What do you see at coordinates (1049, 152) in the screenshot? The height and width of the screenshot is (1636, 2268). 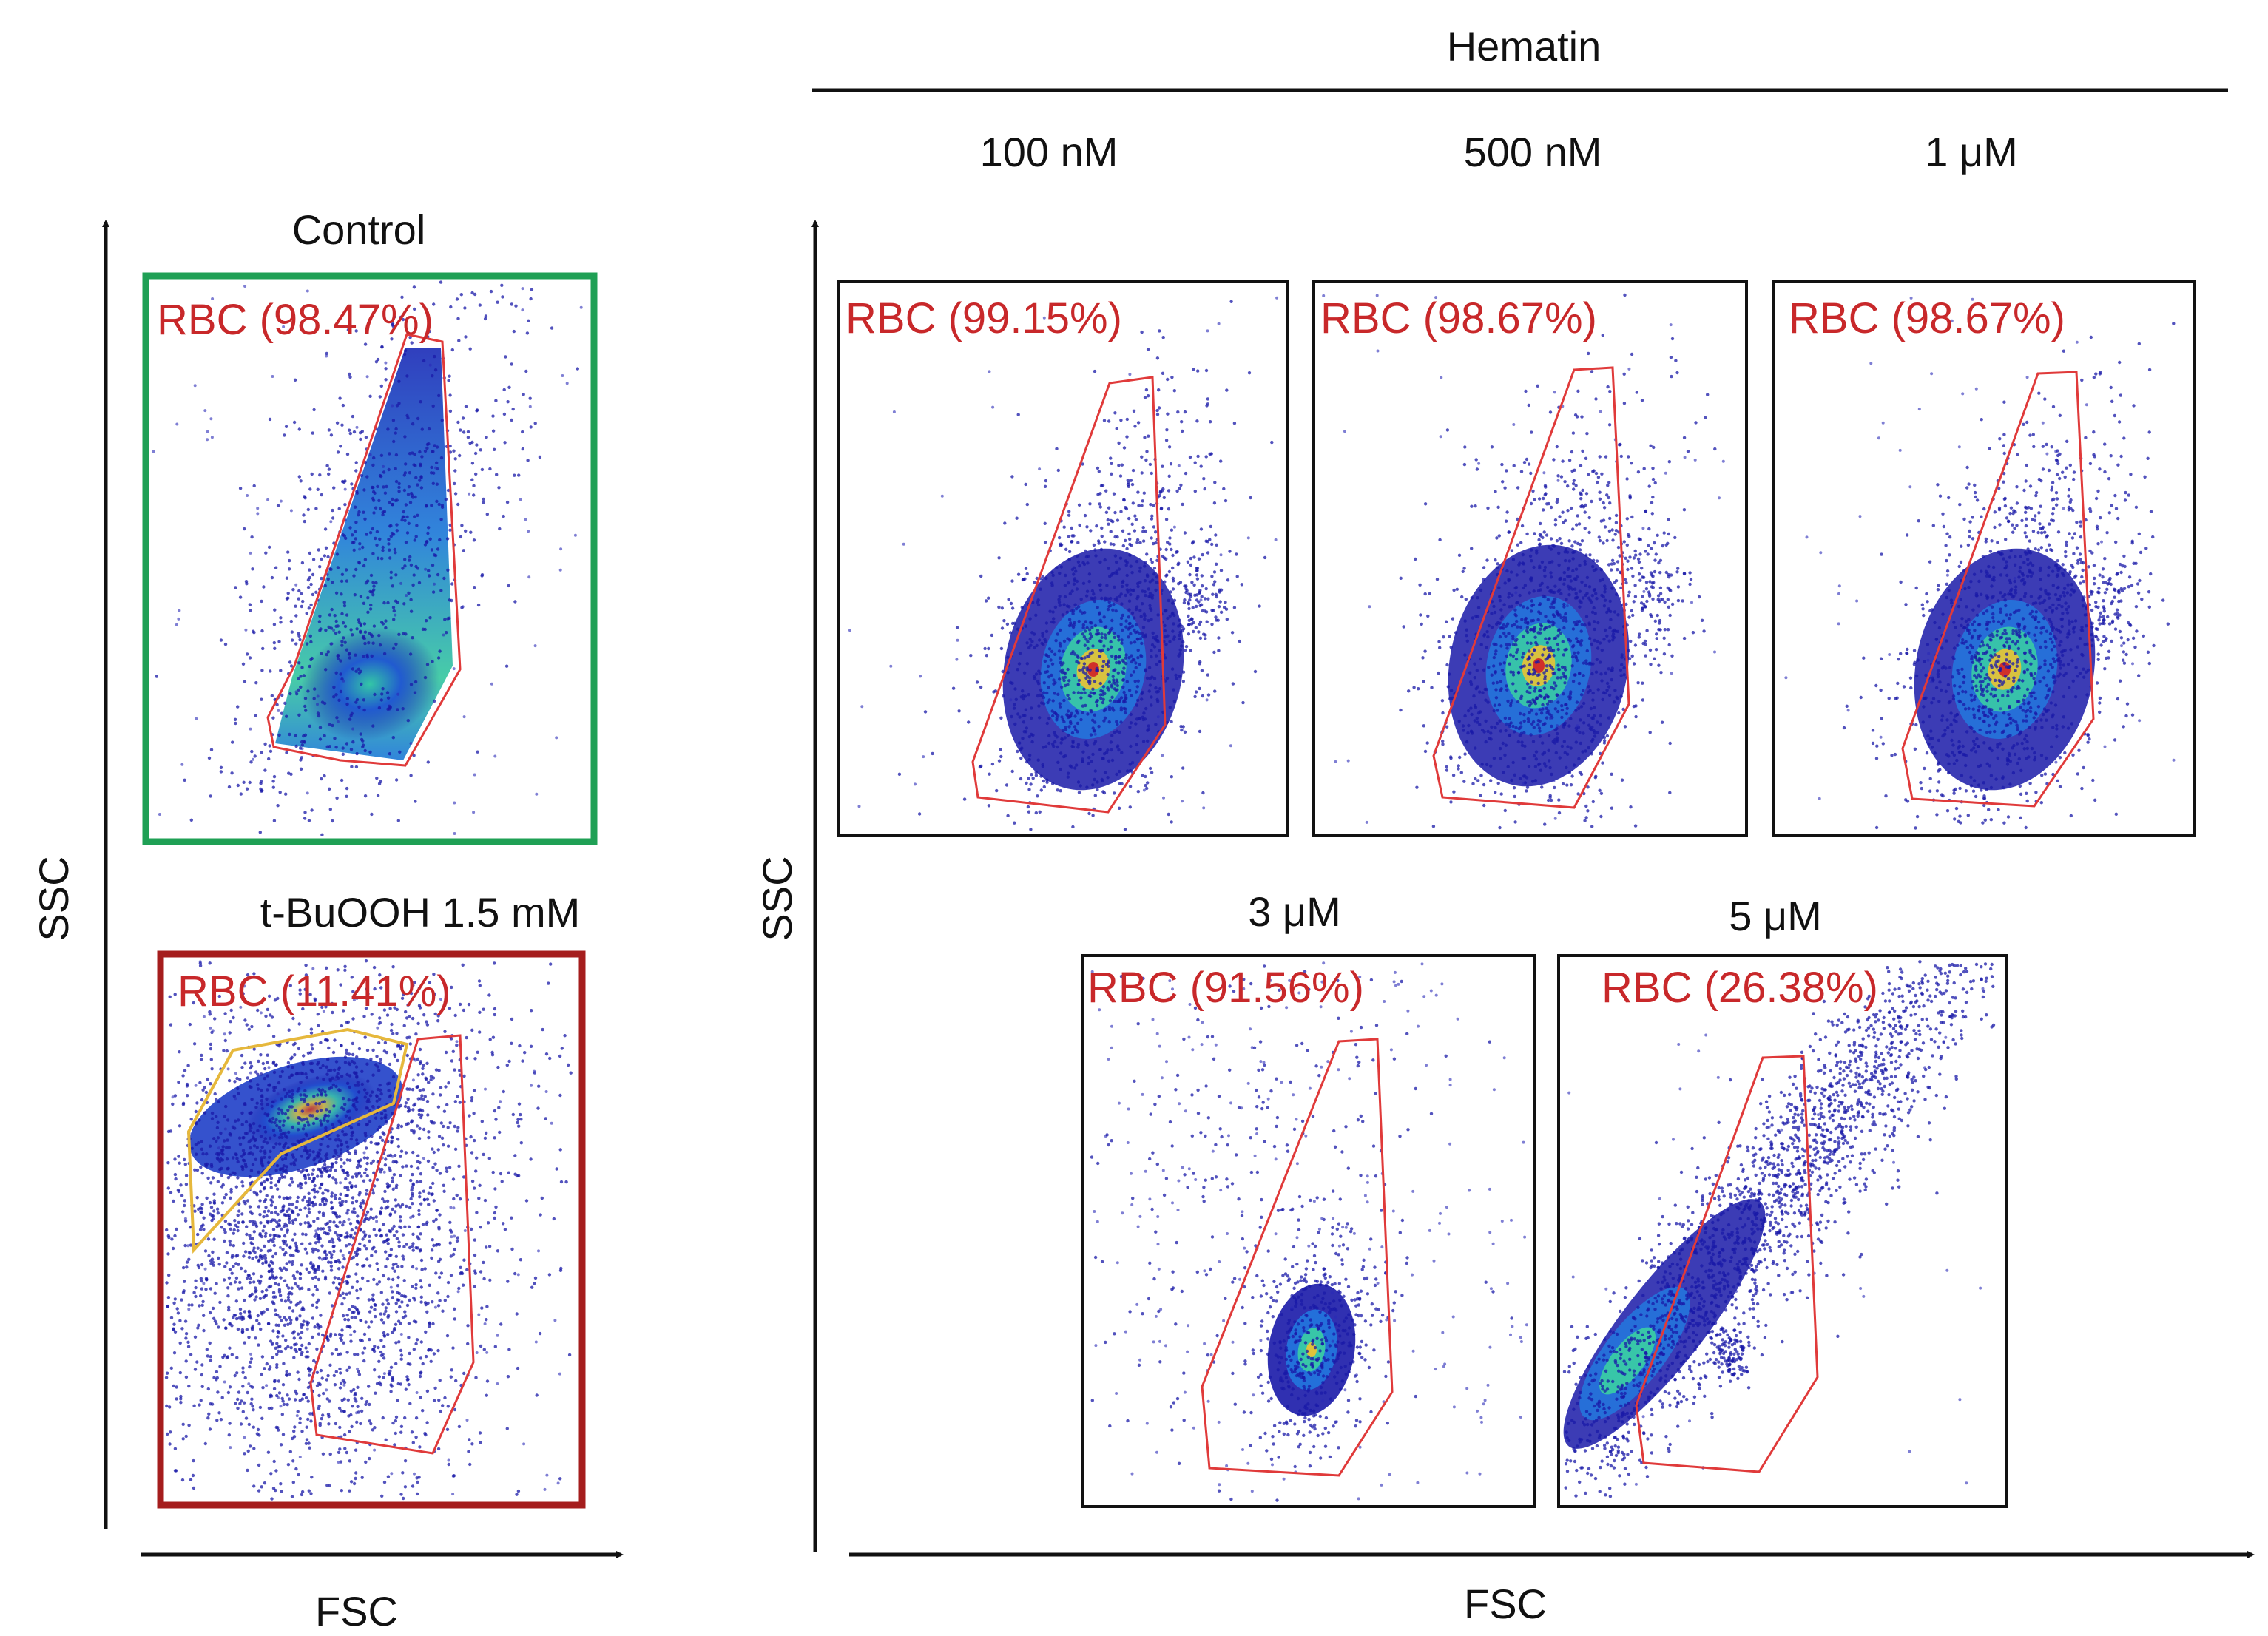 I see `conc-label-100nm: 100 nM` at bounding box center [1049, 152].